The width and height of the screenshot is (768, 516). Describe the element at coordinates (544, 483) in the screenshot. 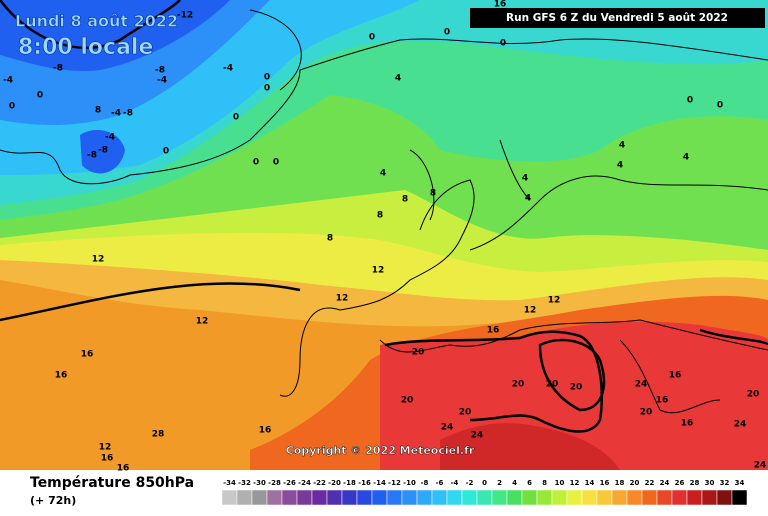

I see `legend-tick-label: 8` at that location.